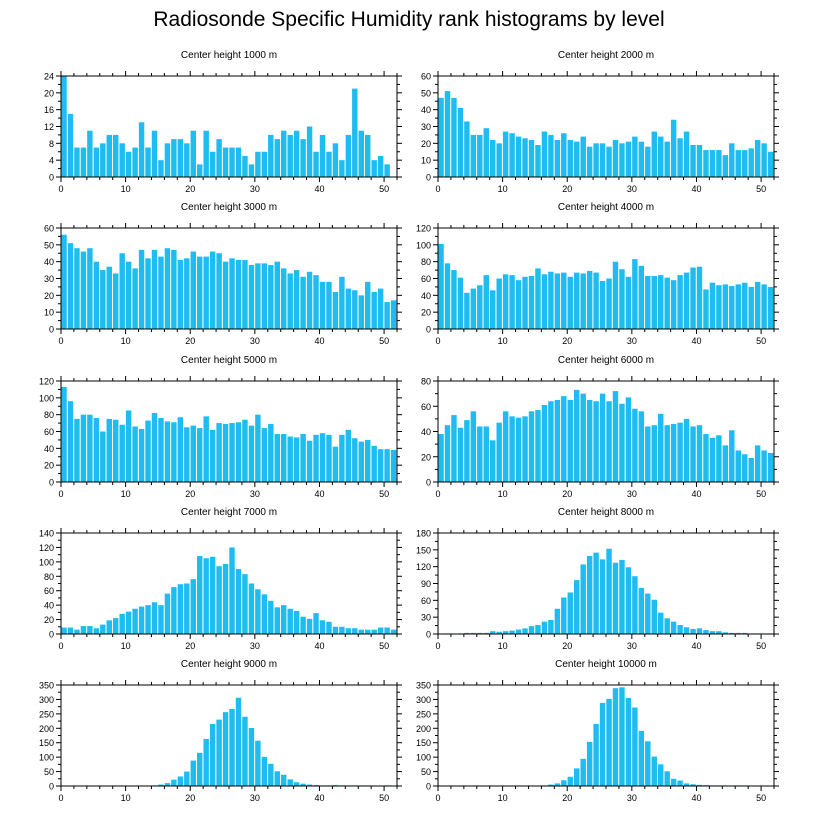  I want to click on y-tick-label: 350, so click(46, 686).